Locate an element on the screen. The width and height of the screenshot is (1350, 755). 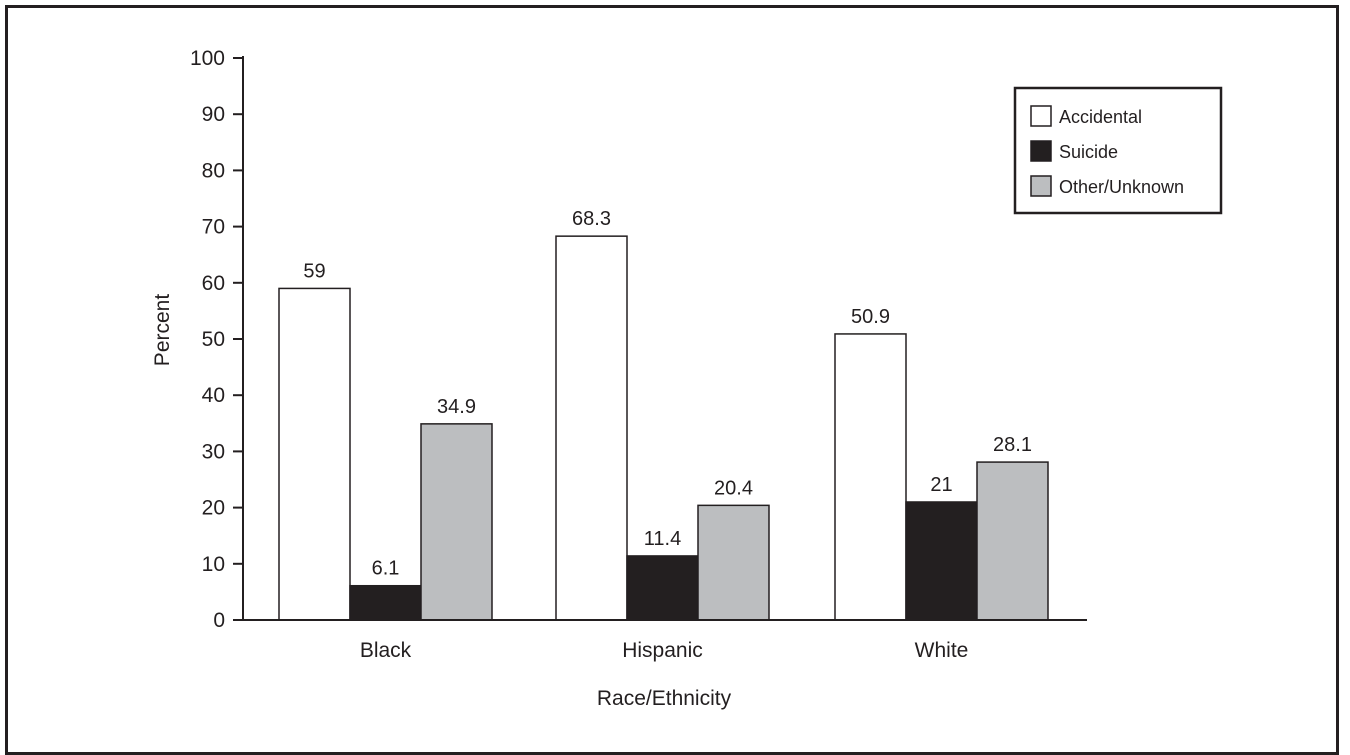
y-tick-label: 50 is located at coordinates (213, 339).